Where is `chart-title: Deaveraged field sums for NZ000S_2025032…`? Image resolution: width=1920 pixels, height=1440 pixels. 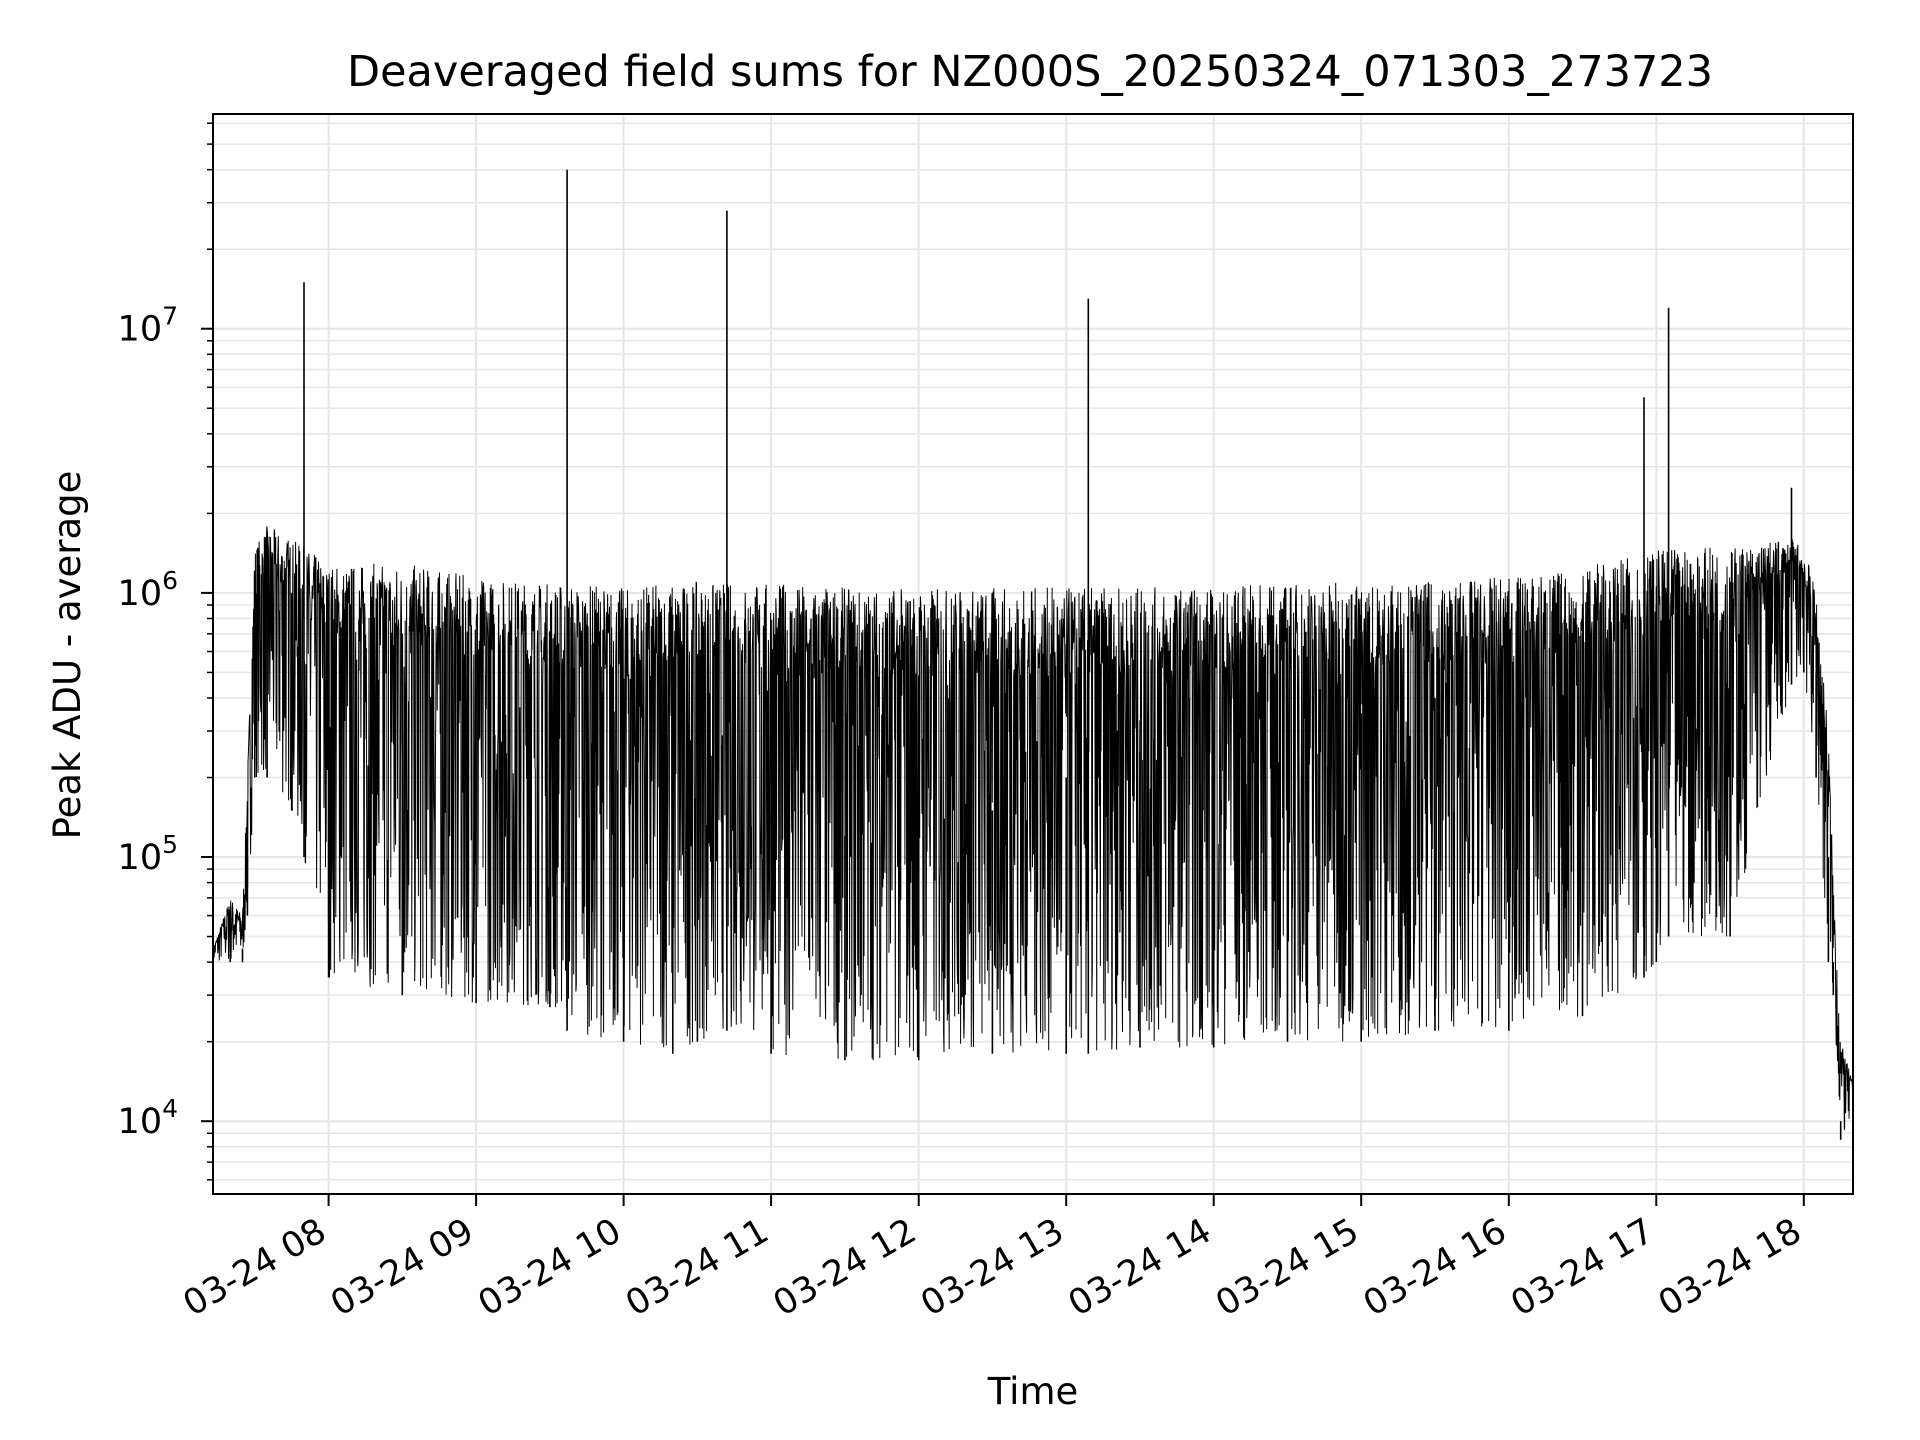 chart-title: Deaveraged field sums for NZ000S_2025032… is located at coordinates (1030, 72).